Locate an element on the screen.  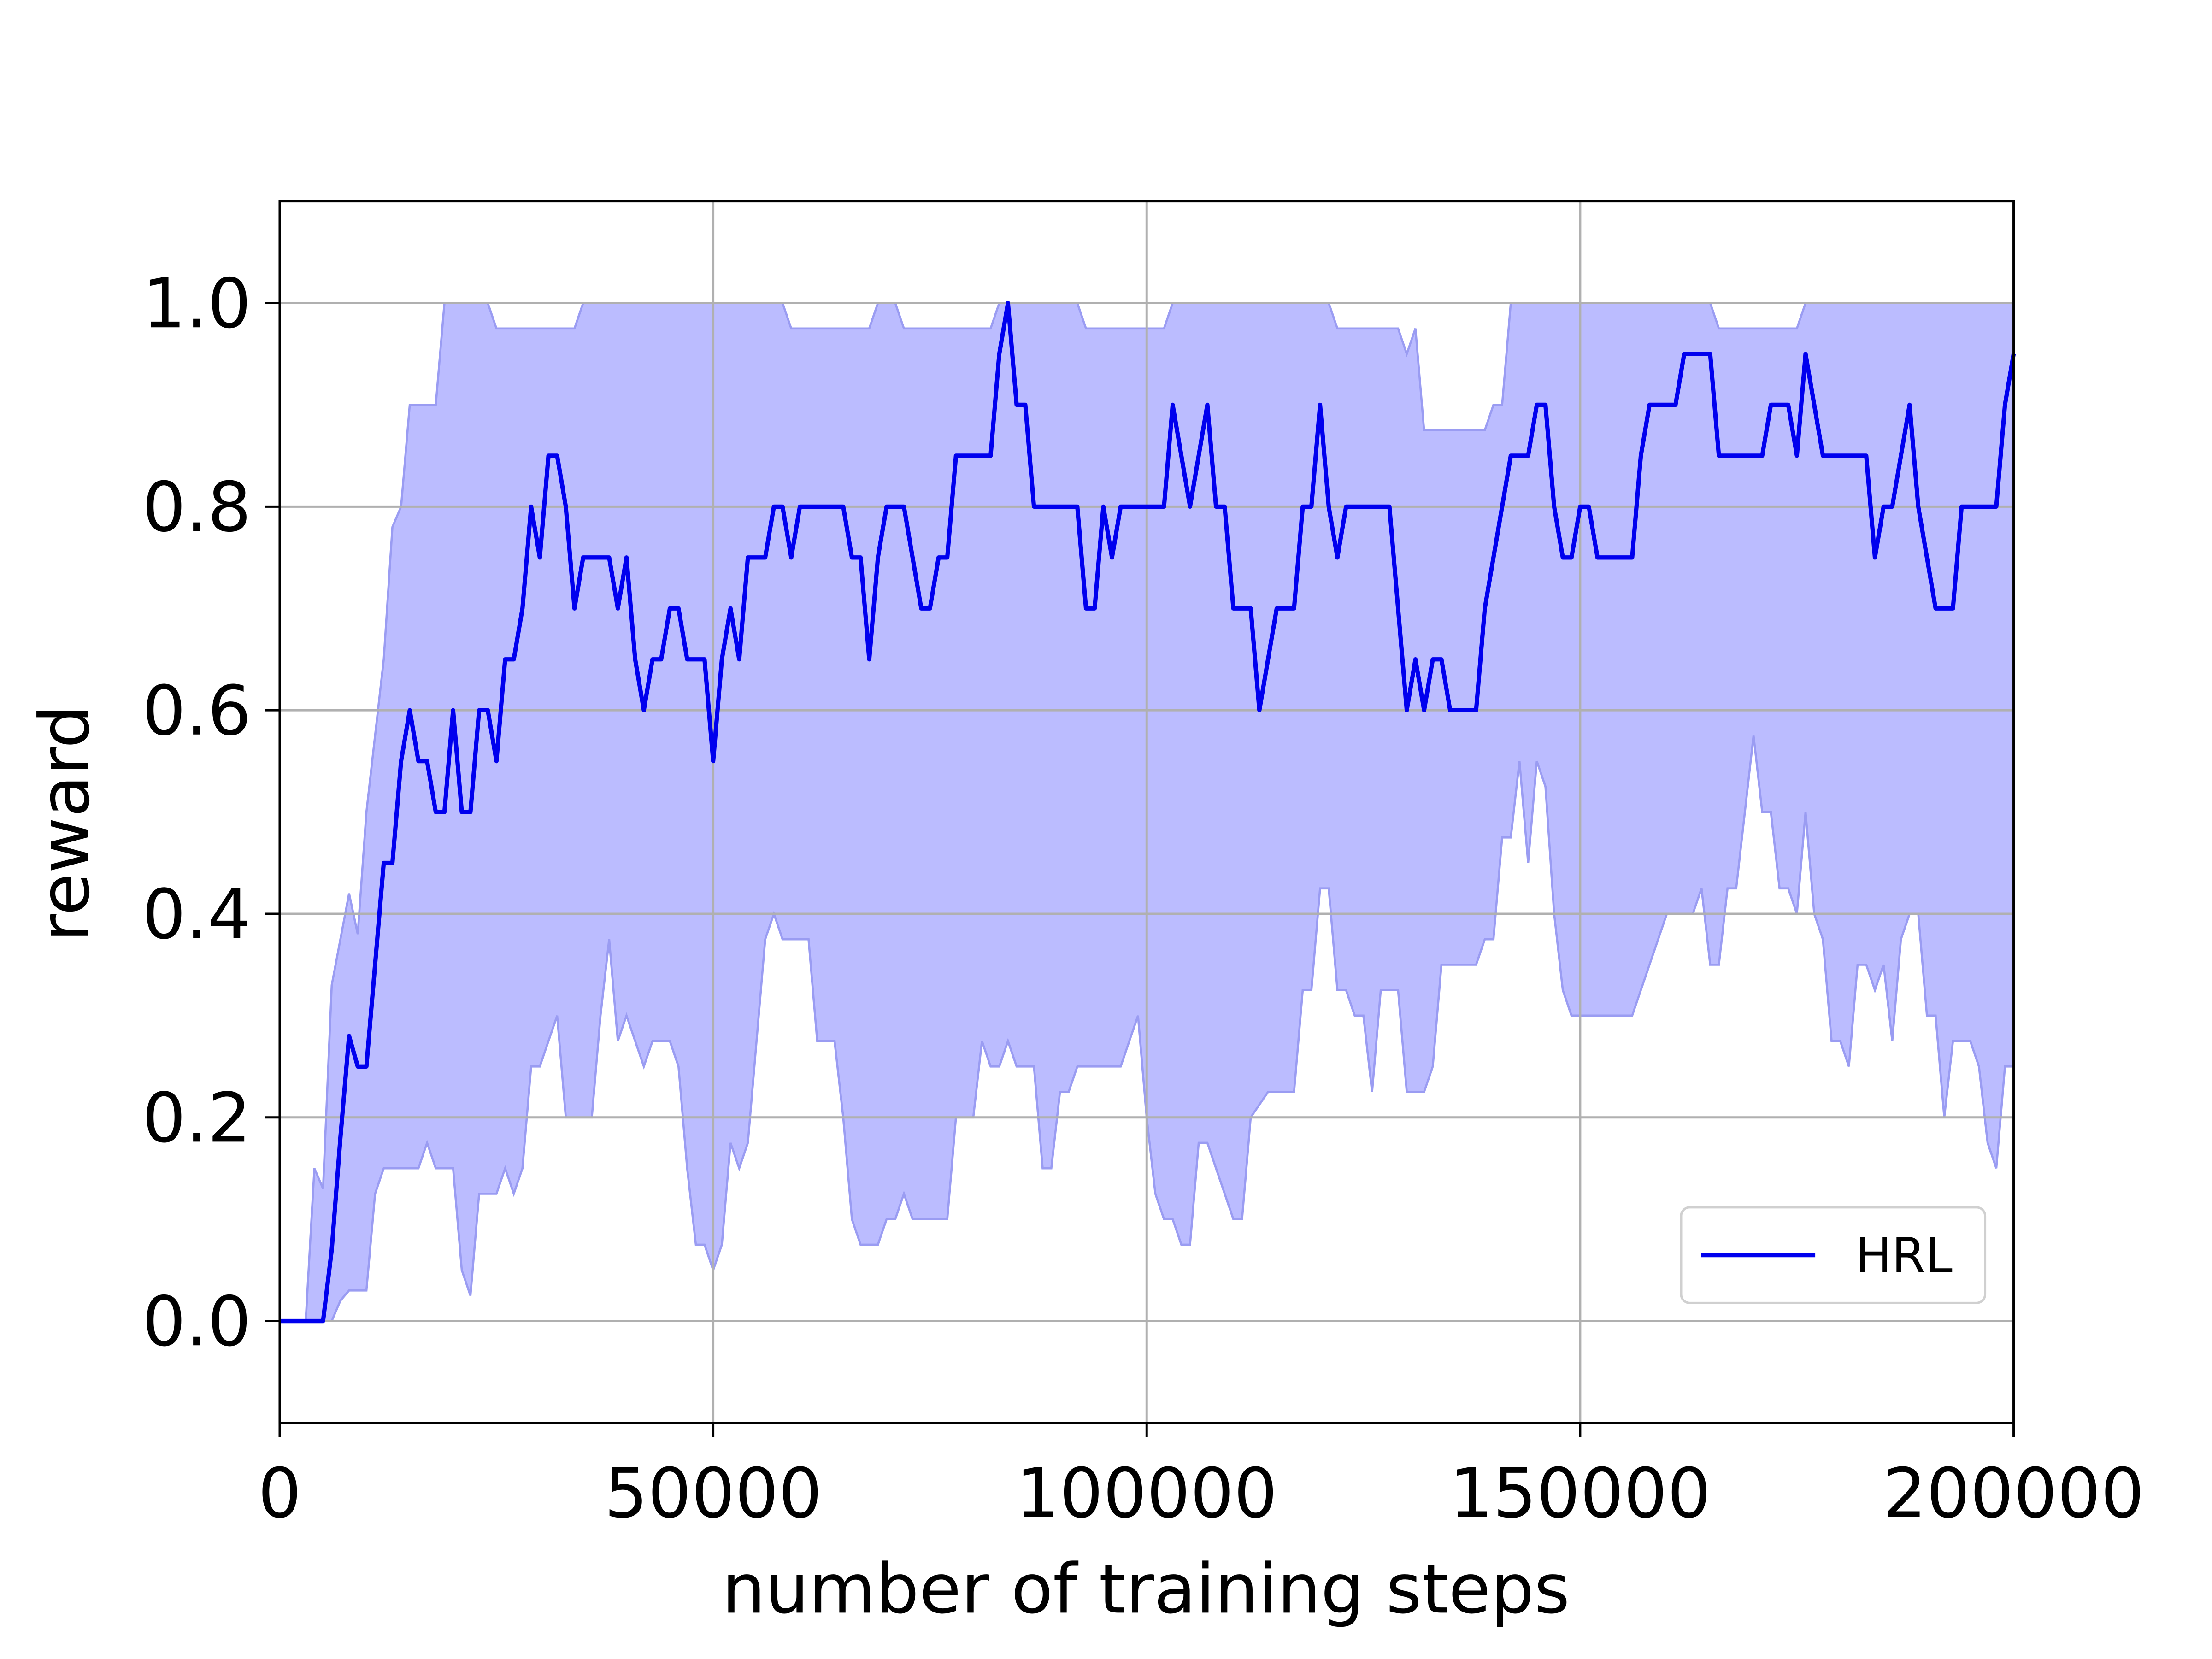
y-tick-label: 0.0 is located at coordinates (196, 1322).